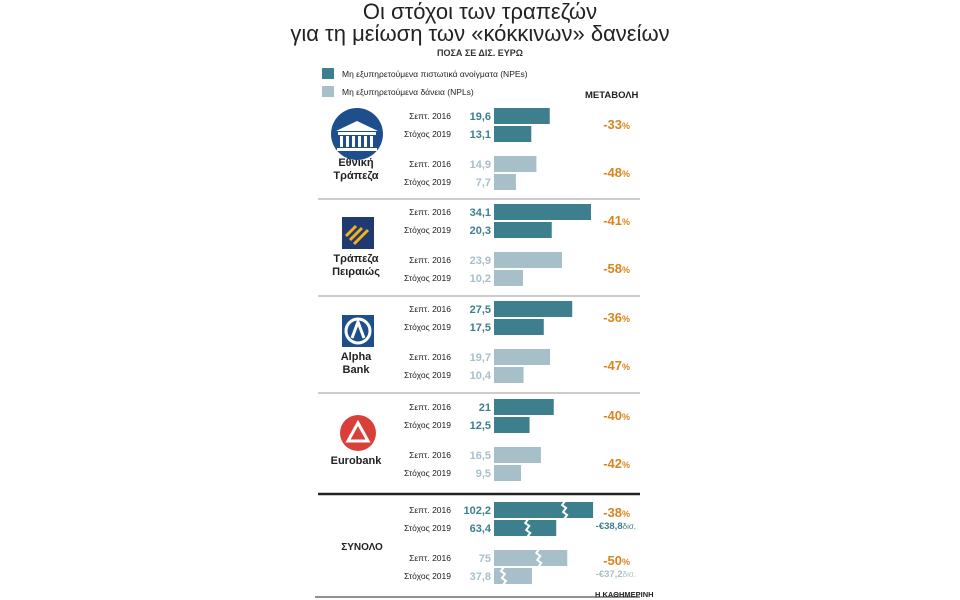 The width and height of the screenshot is (960, 600). I want to click on bank-name-alpha: Alpha Bank, so click(356, 364).